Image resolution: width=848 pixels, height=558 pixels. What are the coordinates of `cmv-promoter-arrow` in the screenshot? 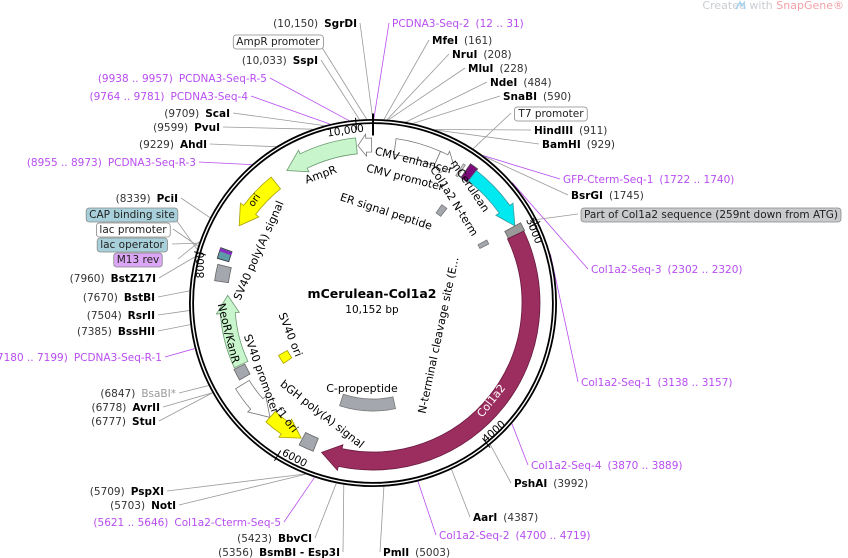 It's located at (444, 162).